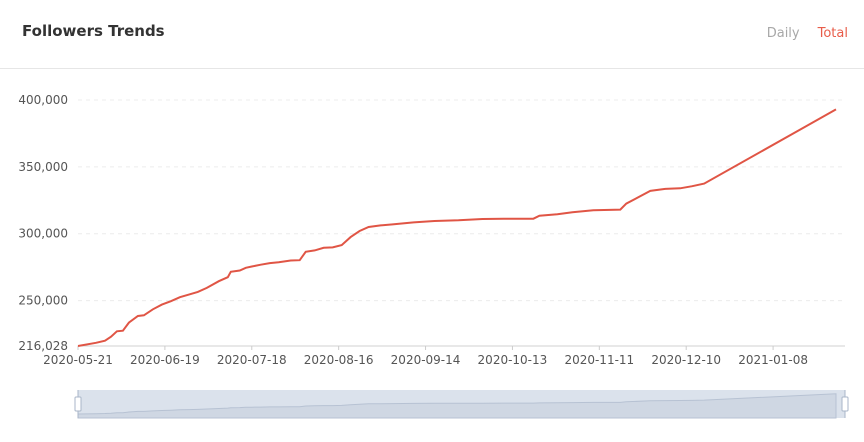 The width and height of the screenshot is (864, 442). What do you see at coordinates (78, 404) in the screenshot?
I see `slider-left-handle` at bounding box center [78, 404].